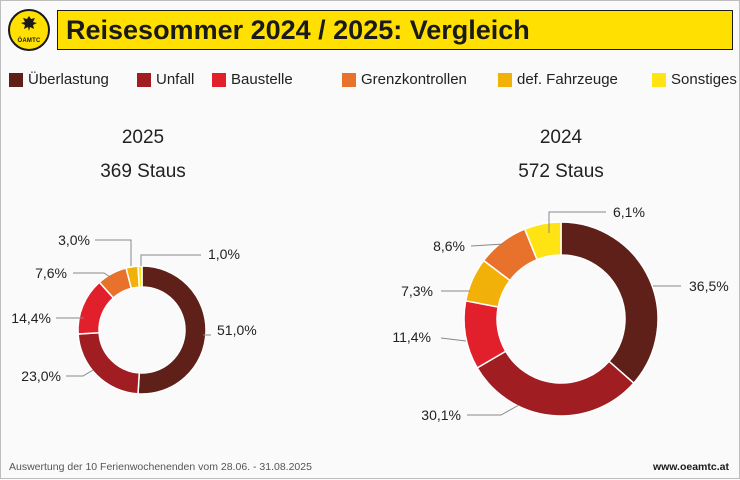 Image resolution: width=740 pixels, height=480 pixels. Describe the element at coordinates (175, 79) in the screenshot. I see `legend-label: Unfall` at that location.